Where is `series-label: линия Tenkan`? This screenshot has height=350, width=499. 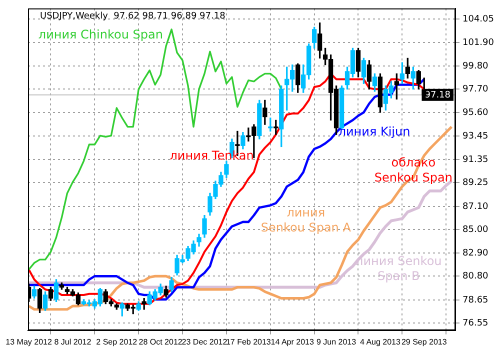
series-label: линия Tenkan is located at coordinates (212, 155).